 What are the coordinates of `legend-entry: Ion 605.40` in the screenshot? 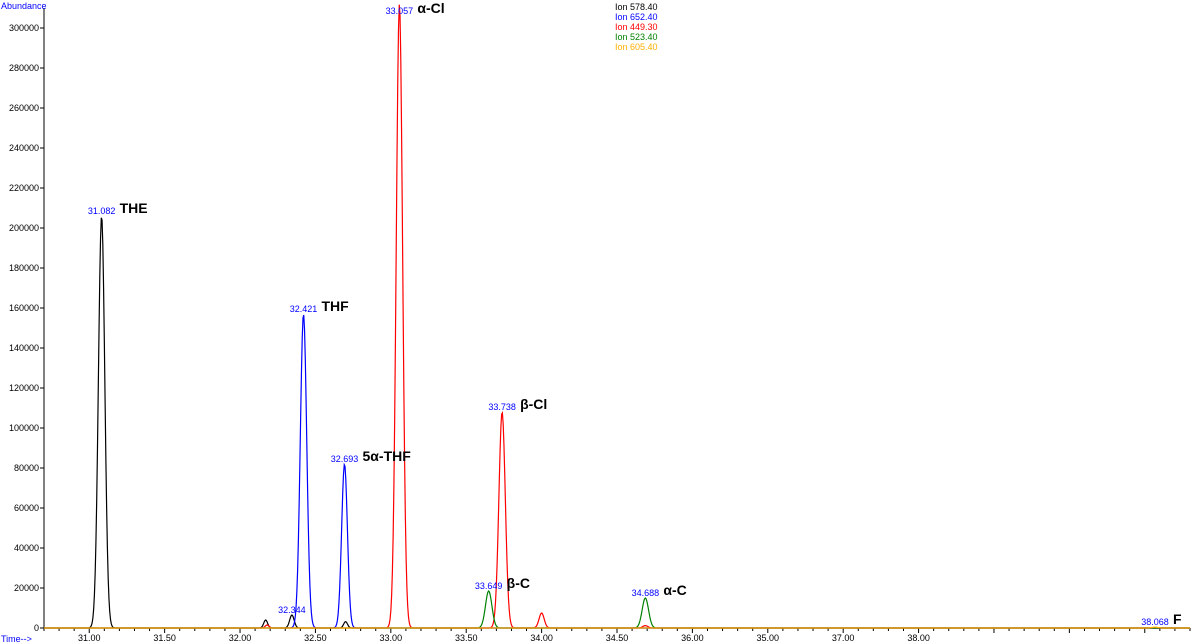 It's located at (636, 47).